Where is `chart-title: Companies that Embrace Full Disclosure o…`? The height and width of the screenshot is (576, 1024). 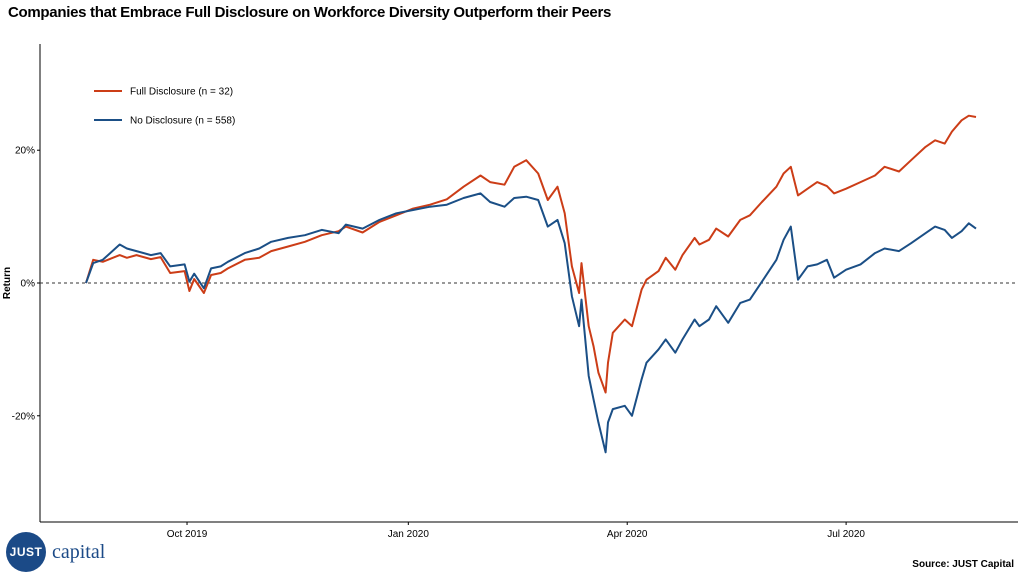
chart-title: Companies that Embrace Full Disclosure o… is located at coordinates (310, 12).